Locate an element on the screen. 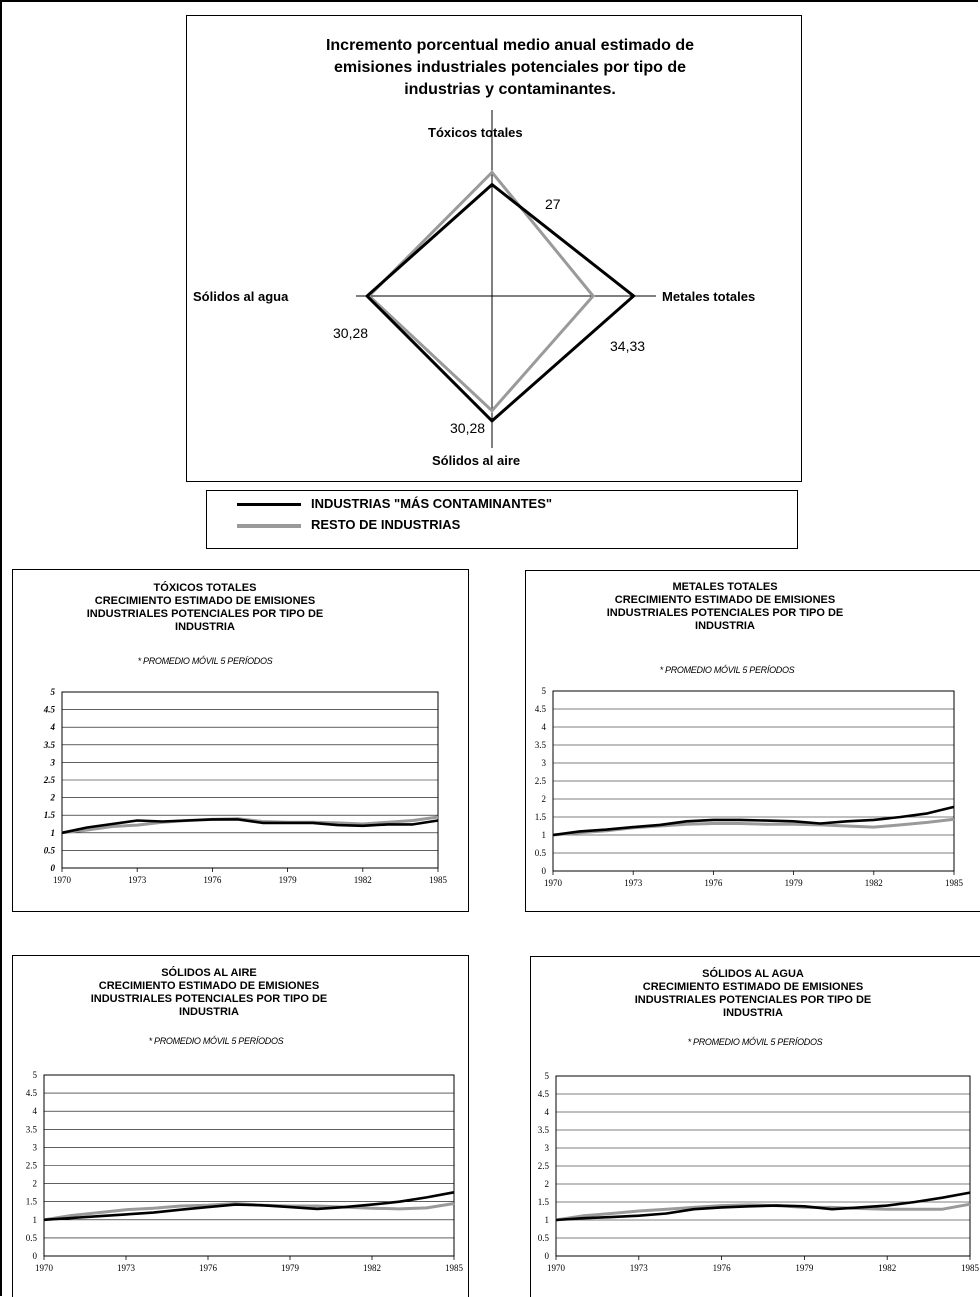 This screenshot has width=980, height=1297. panel-solidos-agua-title-line-2: CRECIMIENTO ESTIMADO DE EMISIONES is located at coordinates (753, 987).